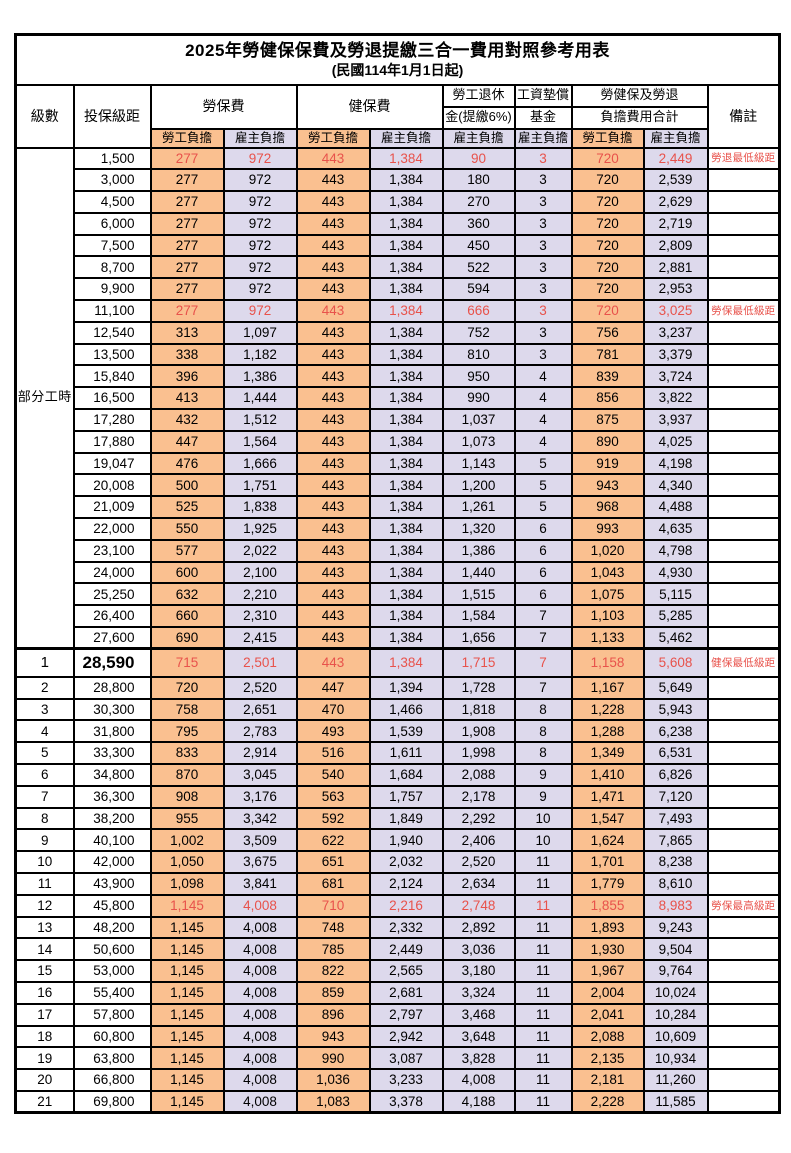 The image size is (791, 1153). What do you see at coordinates (607, 709) in the screenshot?
I see `value-cell: 1,228` at bounding box center [607, 709].